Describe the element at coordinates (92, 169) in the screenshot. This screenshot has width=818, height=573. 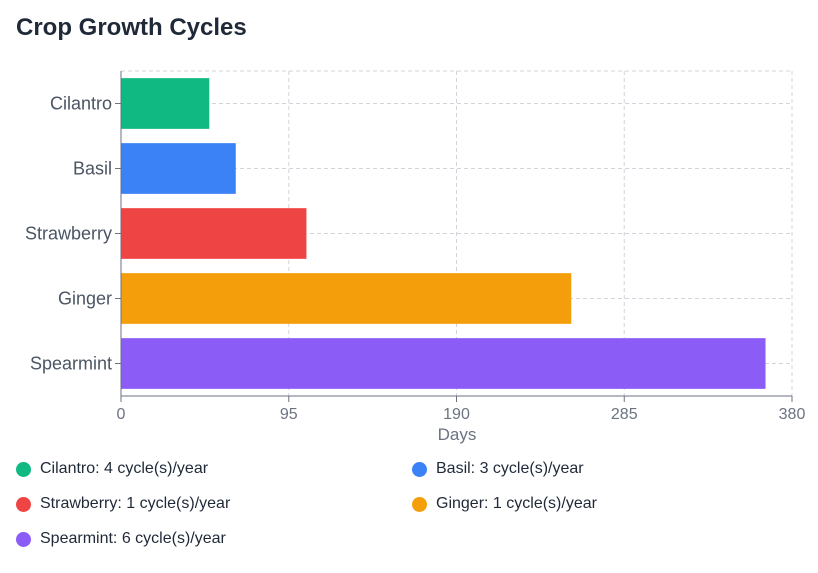
I see `y-tick-label-basil: Basil` at that location.